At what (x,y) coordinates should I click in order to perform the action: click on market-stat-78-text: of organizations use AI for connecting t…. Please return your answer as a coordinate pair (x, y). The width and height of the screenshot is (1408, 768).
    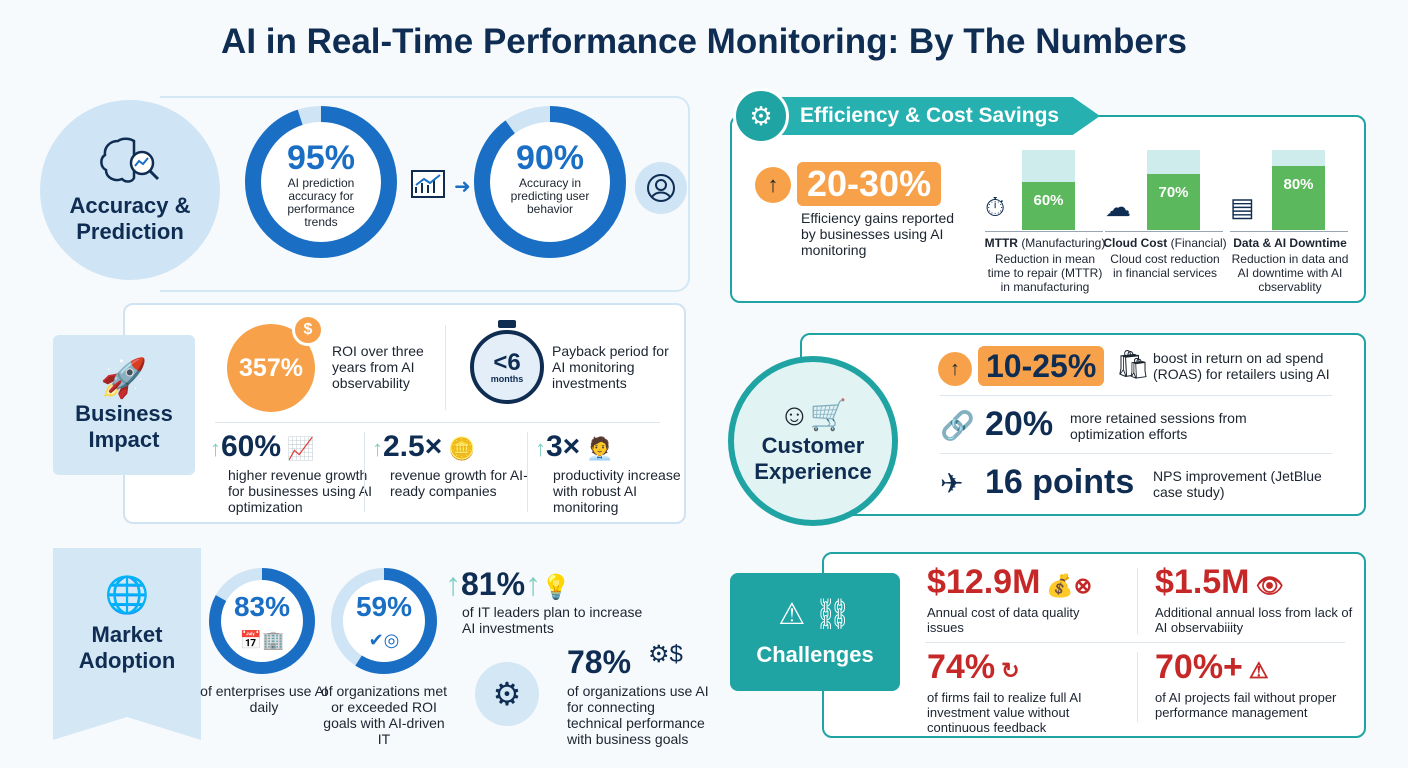
    Looking at the image, I should click on (638, 715).